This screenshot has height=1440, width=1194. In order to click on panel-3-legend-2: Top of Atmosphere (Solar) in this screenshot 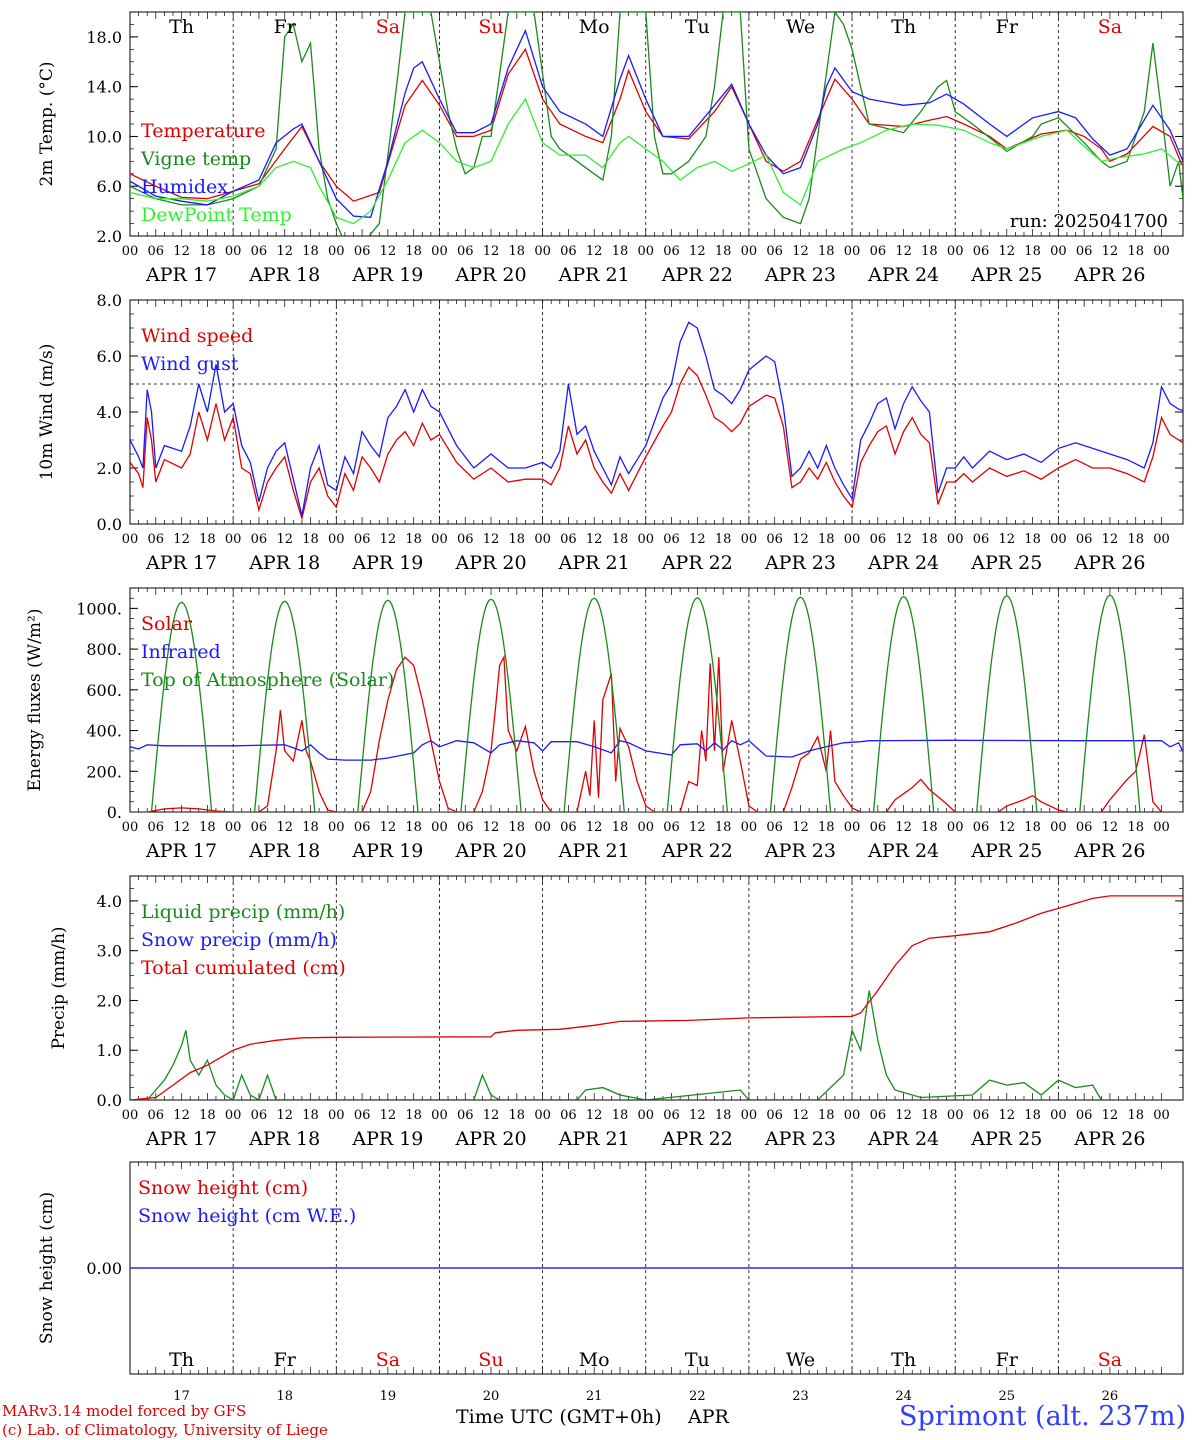, I will do `click(267, 680)`.